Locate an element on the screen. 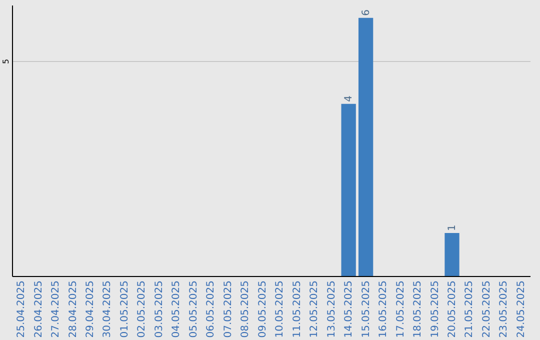  x-tick-label: 05.05.2025 is located at coordinates (194, 309).